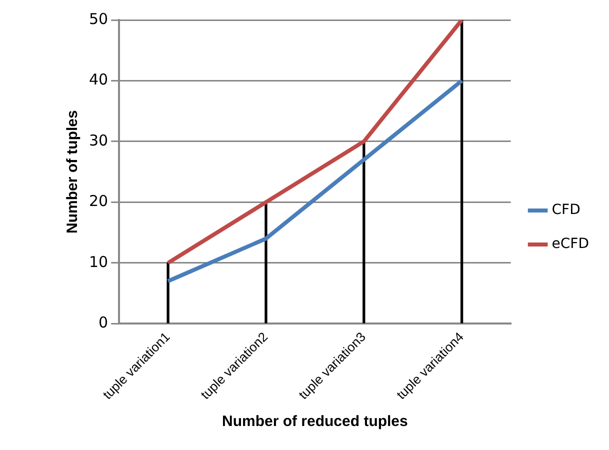 The image size is (609, 450). What do you see at coordinates (566, 210) in the screenshot?
I see `legend-label: CFD` at bounding box center [566, 210].